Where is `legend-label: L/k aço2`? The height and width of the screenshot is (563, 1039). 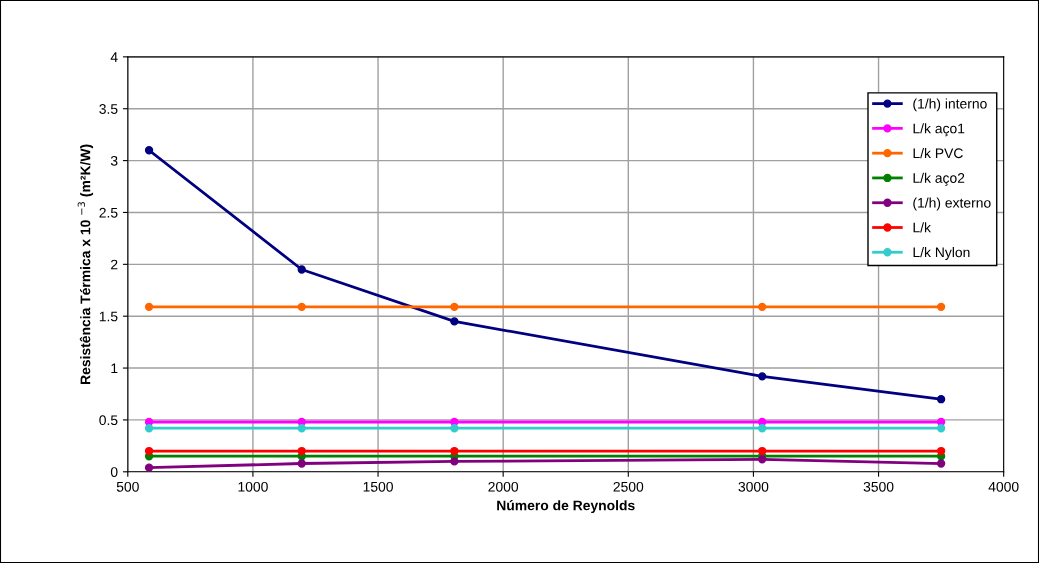
legend-label: L/k aço2 is located at coordinates (939, 179).